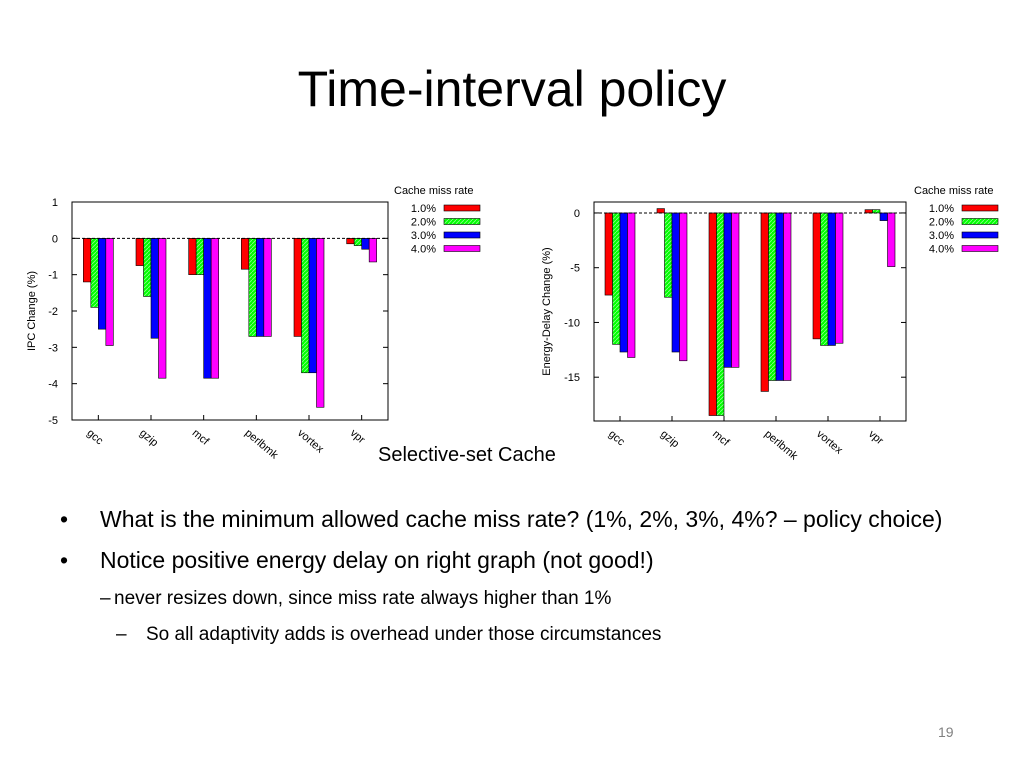  Describe the element at coordinates (816, 276) in the screenshot. I see `bar-vortex-1.0%` at that location.